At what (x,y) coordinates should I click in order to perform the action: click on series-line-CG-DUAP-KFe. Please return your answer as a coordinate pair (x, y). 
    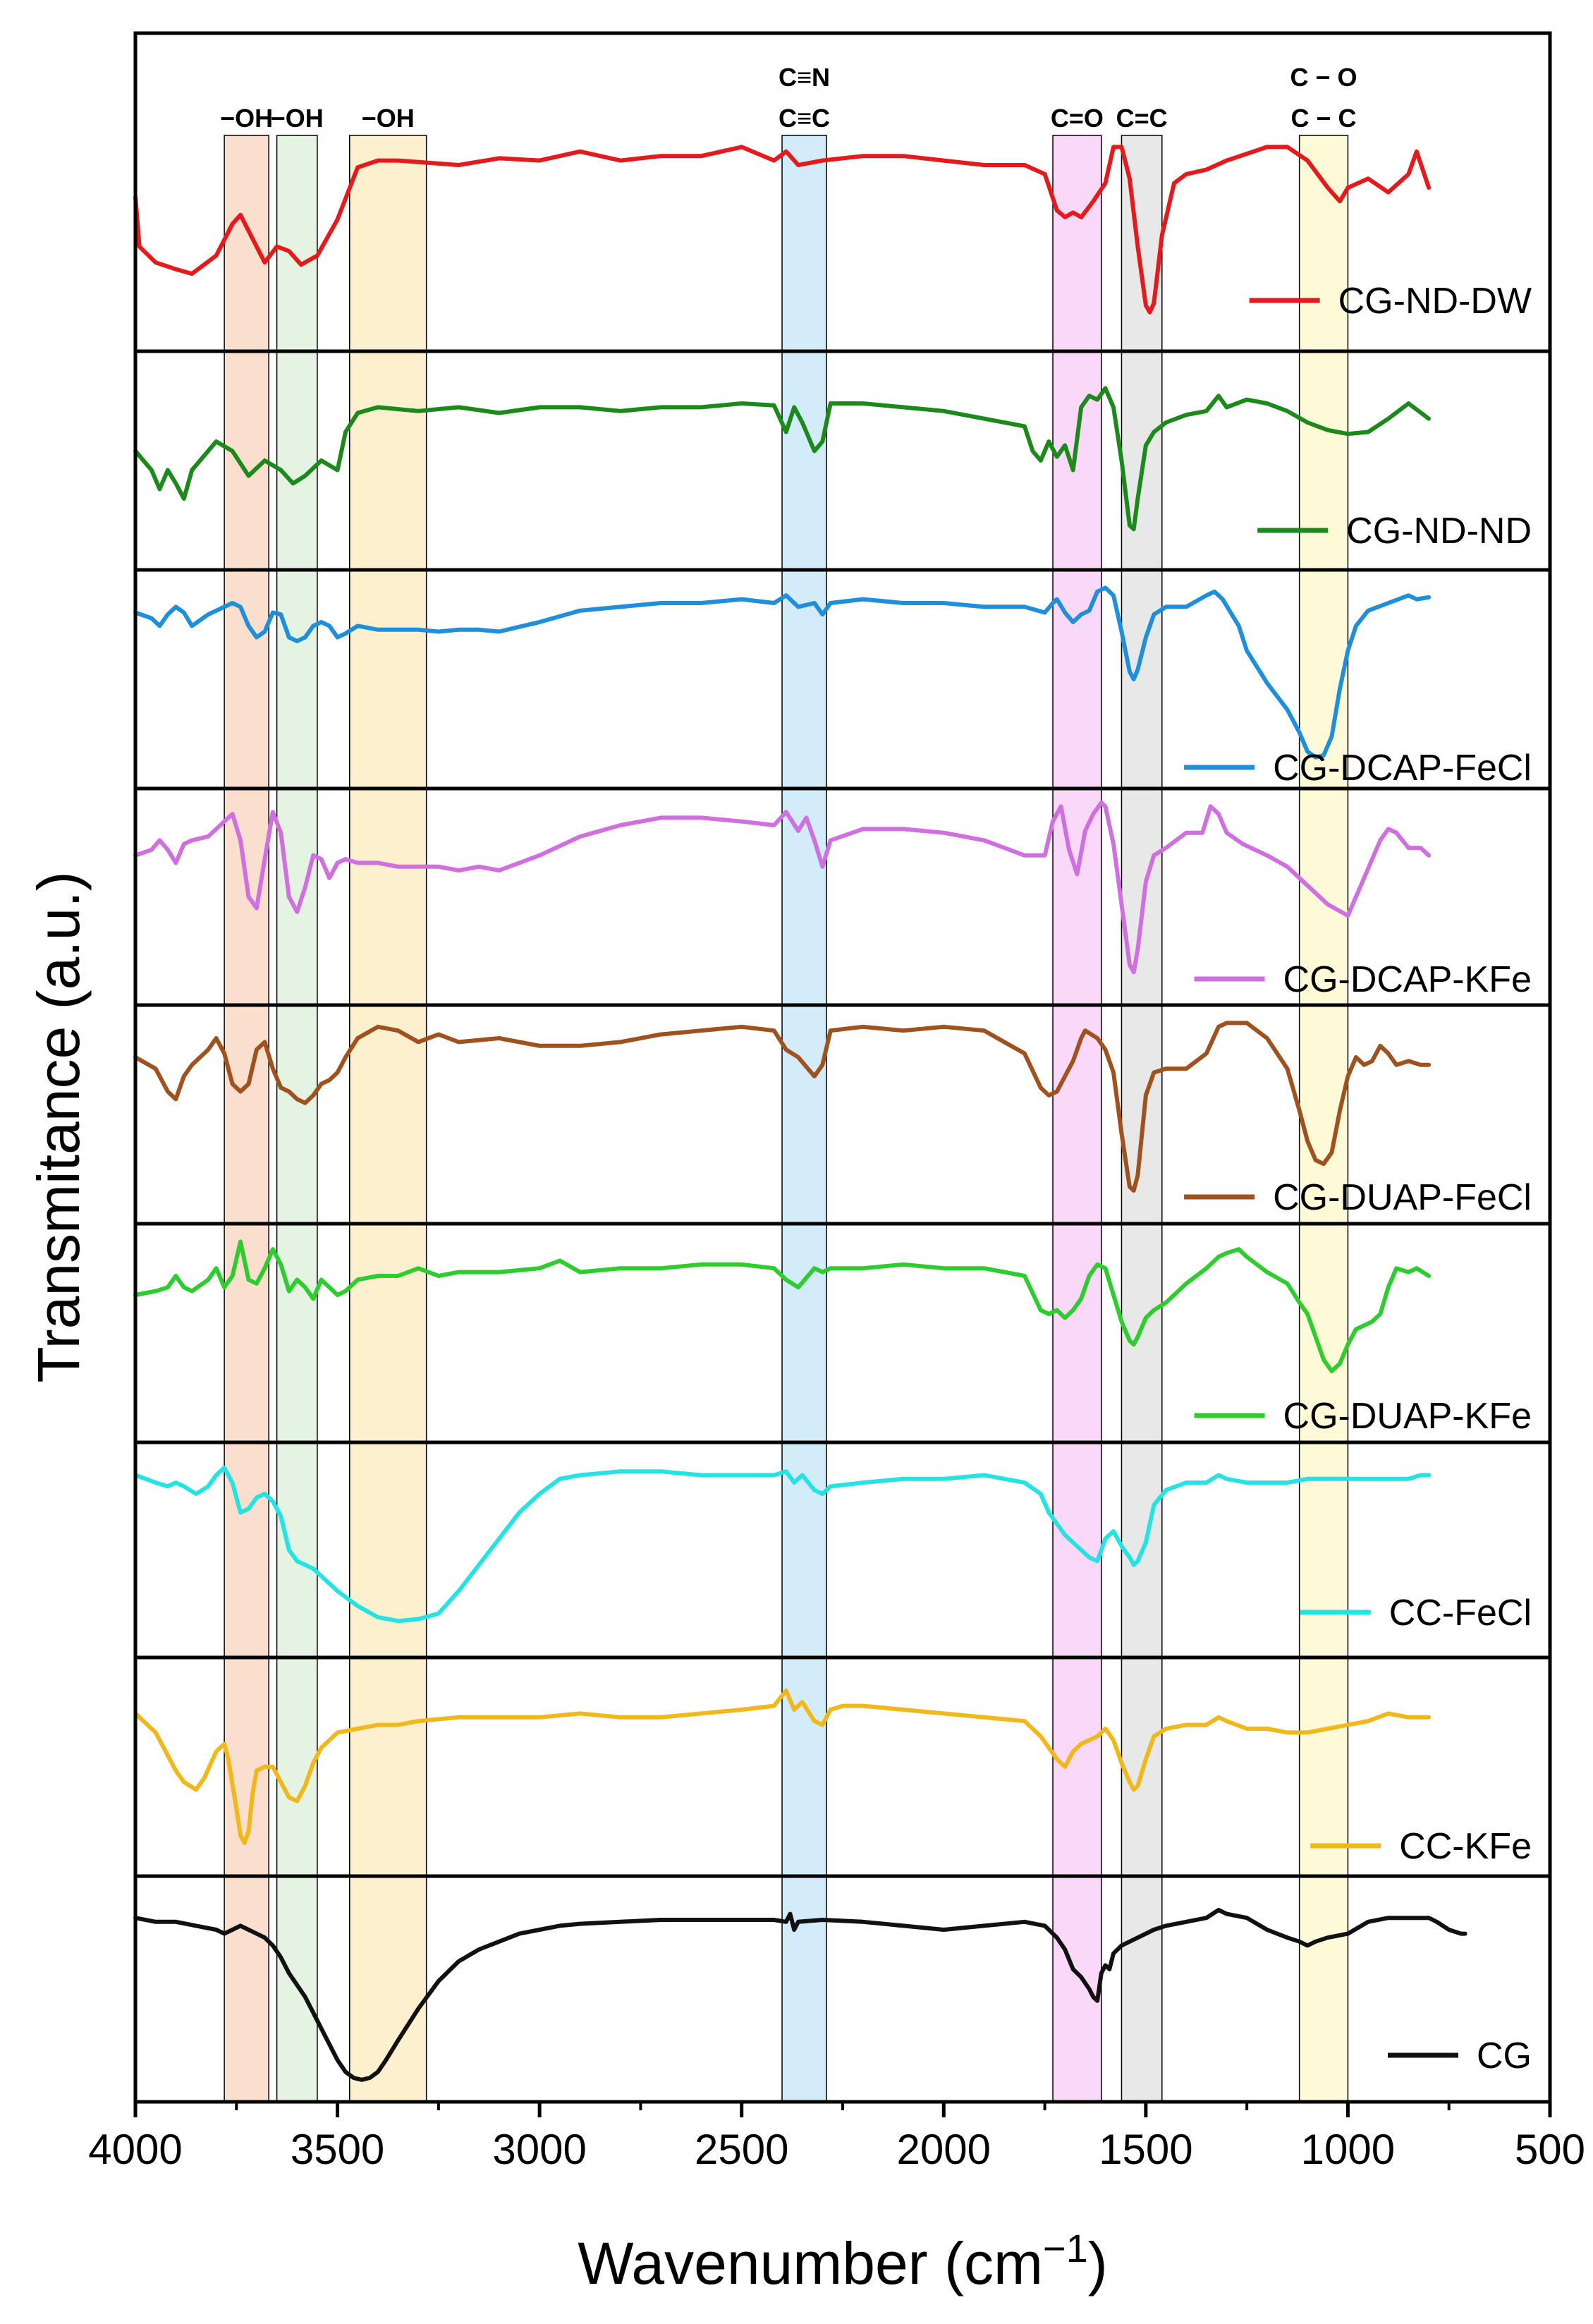
    Looking at the image, I should click on (782, 1306).